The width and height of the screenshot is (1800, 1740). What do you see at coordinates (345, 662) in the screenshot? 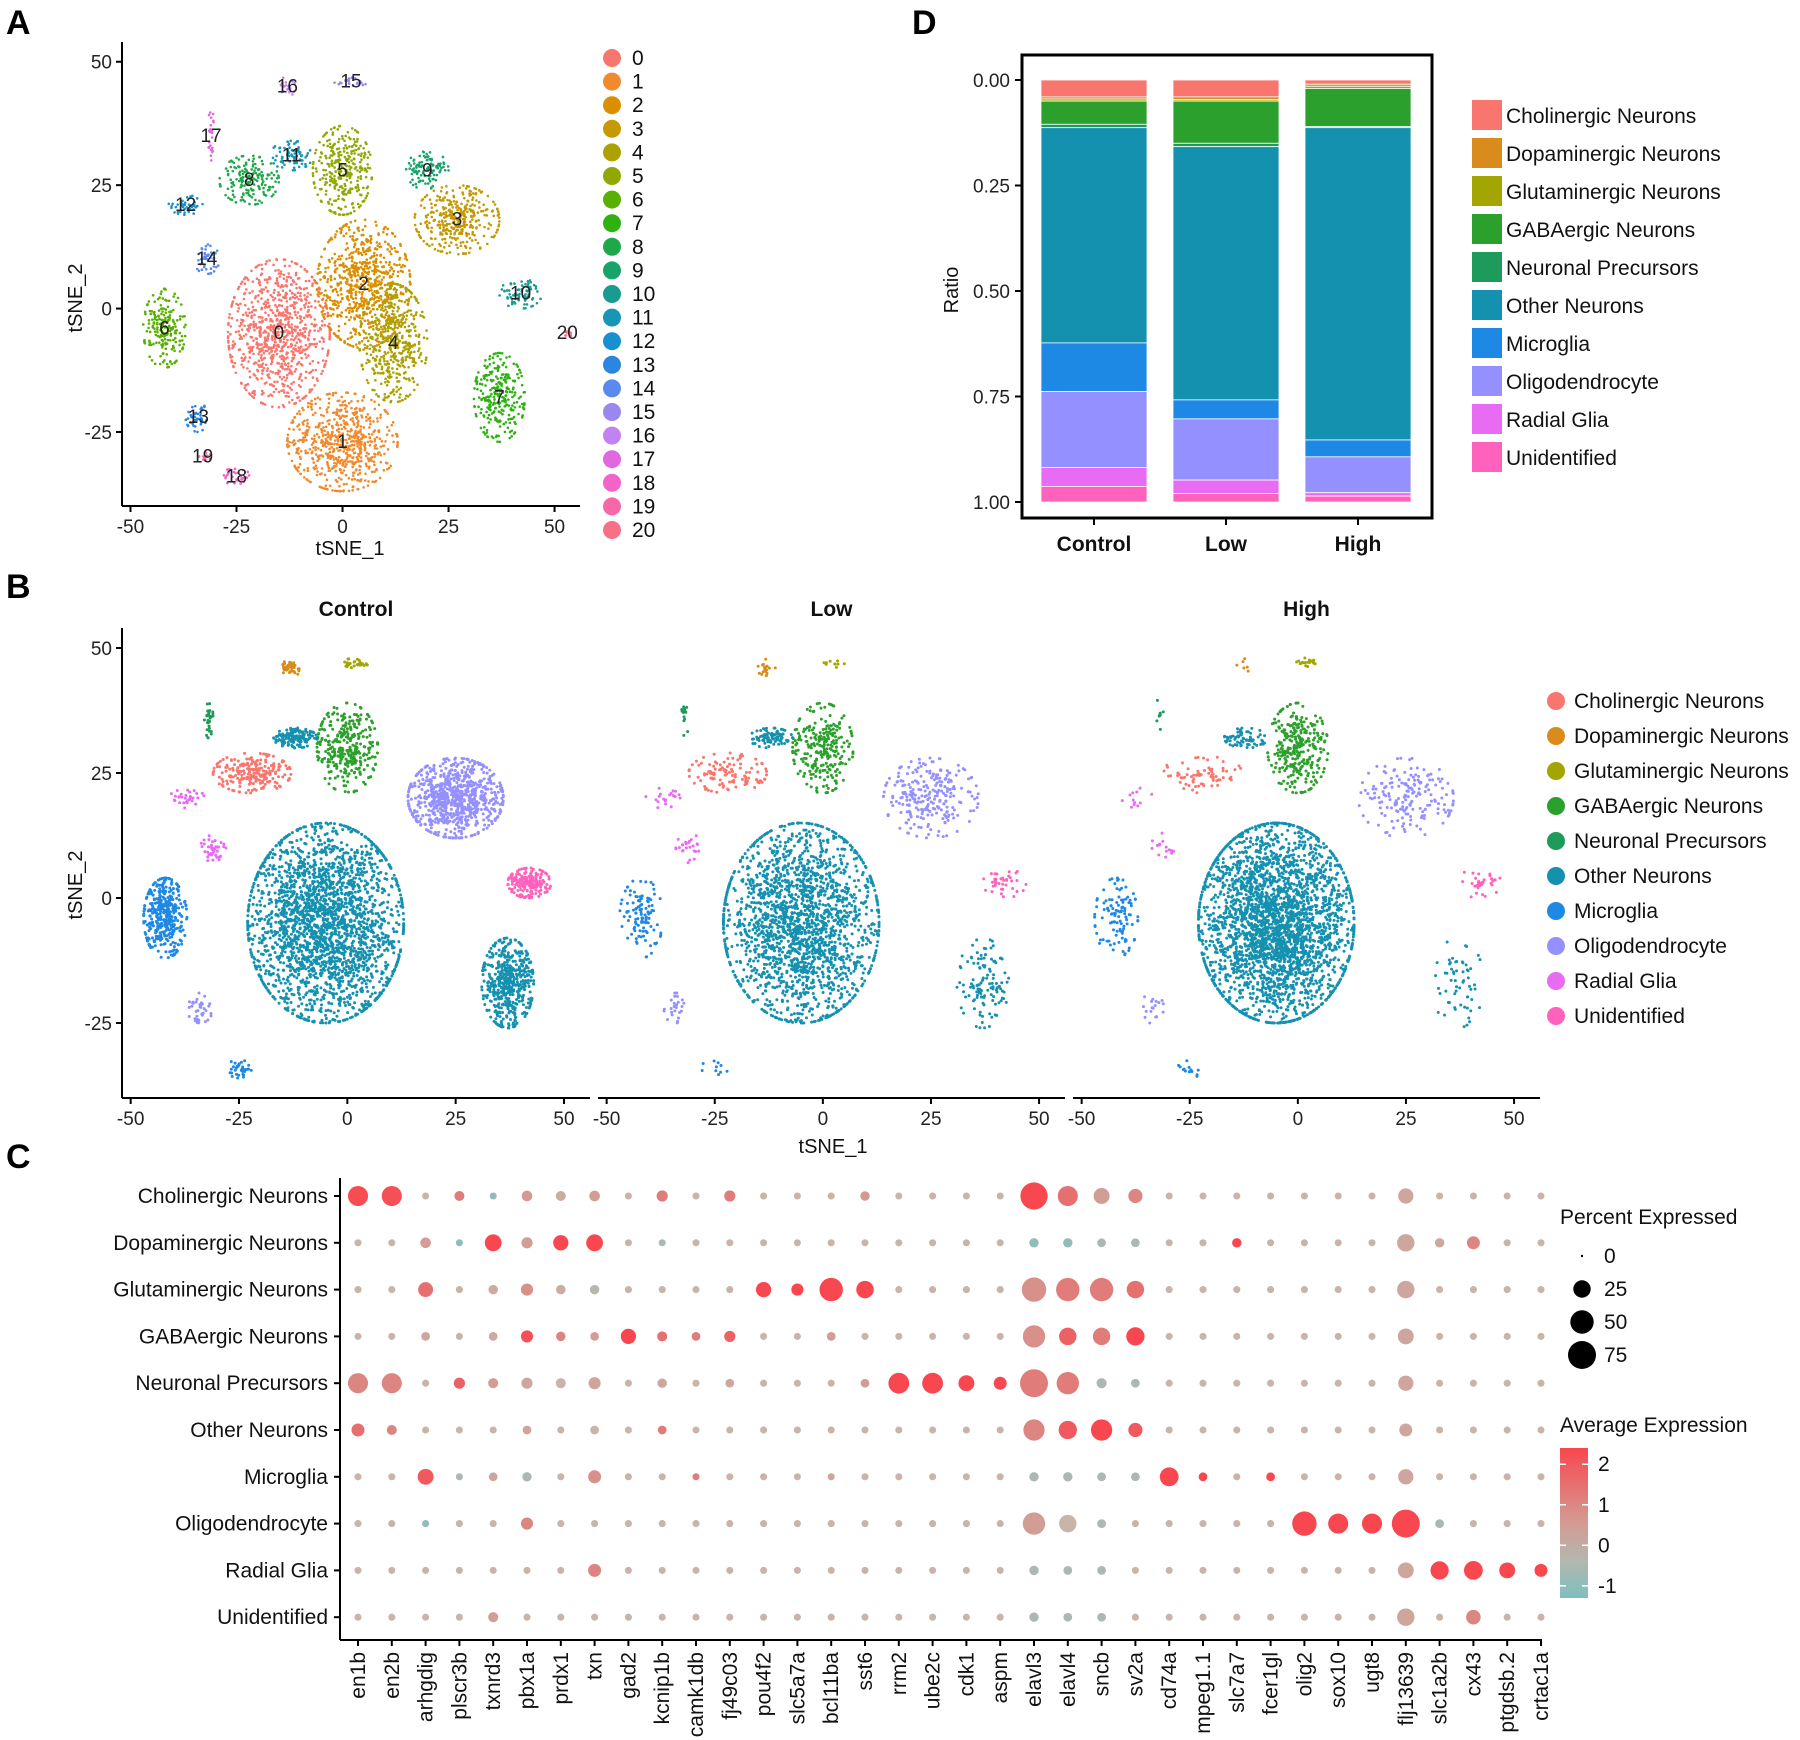
I see `tsne-point-glutaminergic-neurons` at bounding box center [345, 662].